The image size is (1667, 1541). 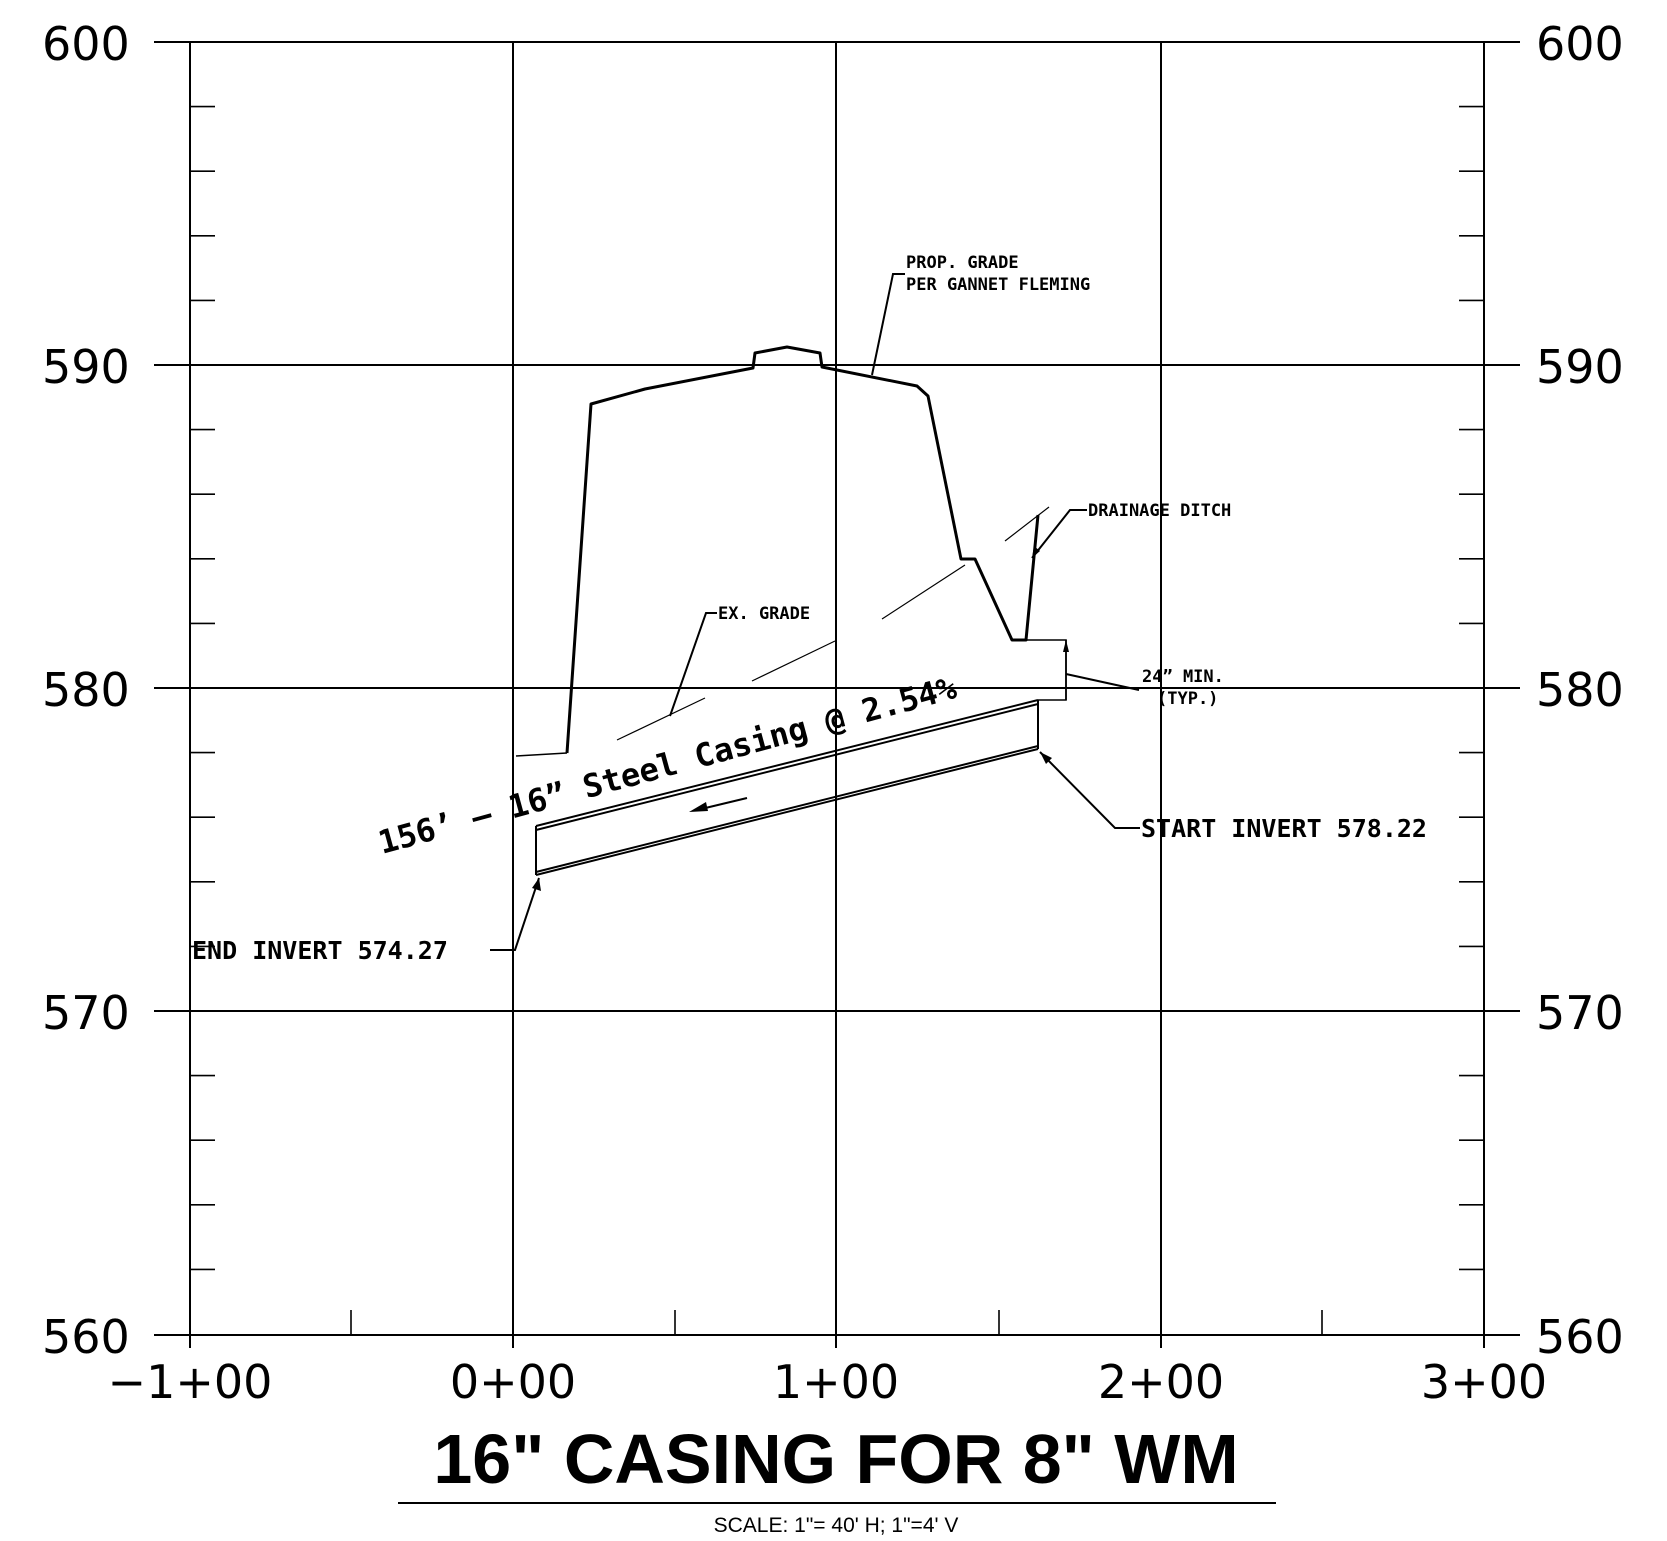 I want to click on end-invert-label: END INVERT 574.27, so click(x=320, y=950).